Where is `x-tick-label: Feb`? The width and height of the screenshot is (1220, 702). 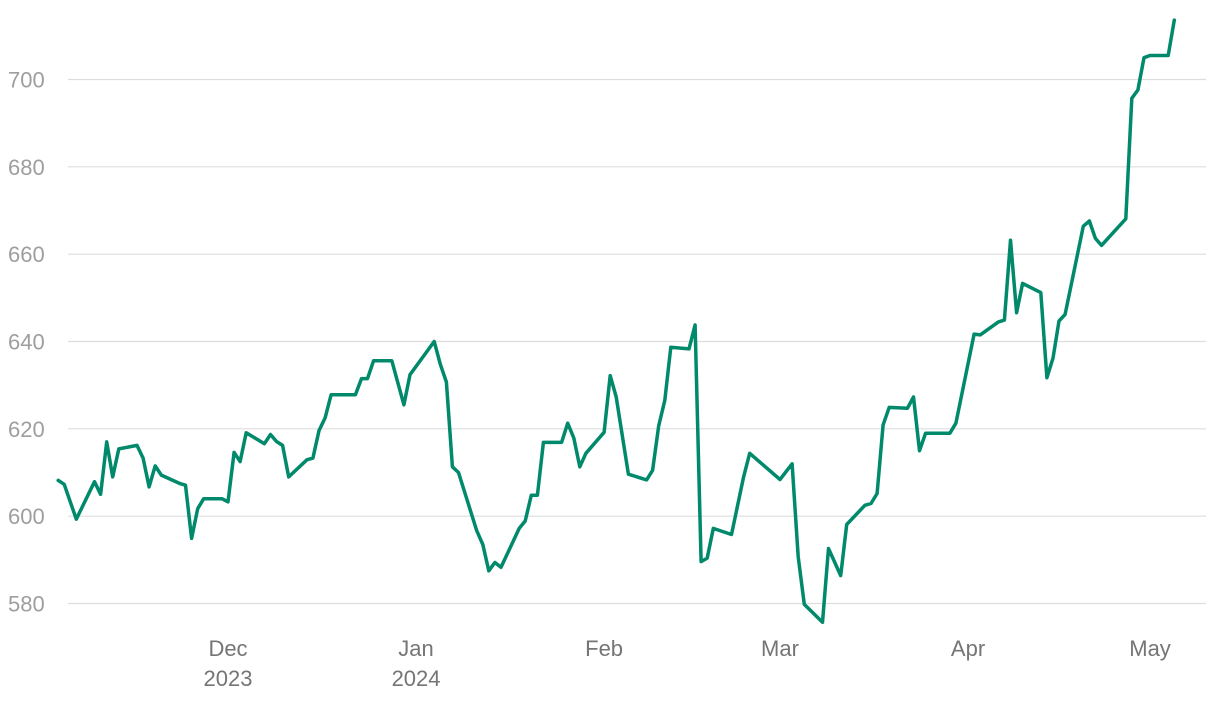
x-tick-label: Feb is located at coordinates (604, 648).